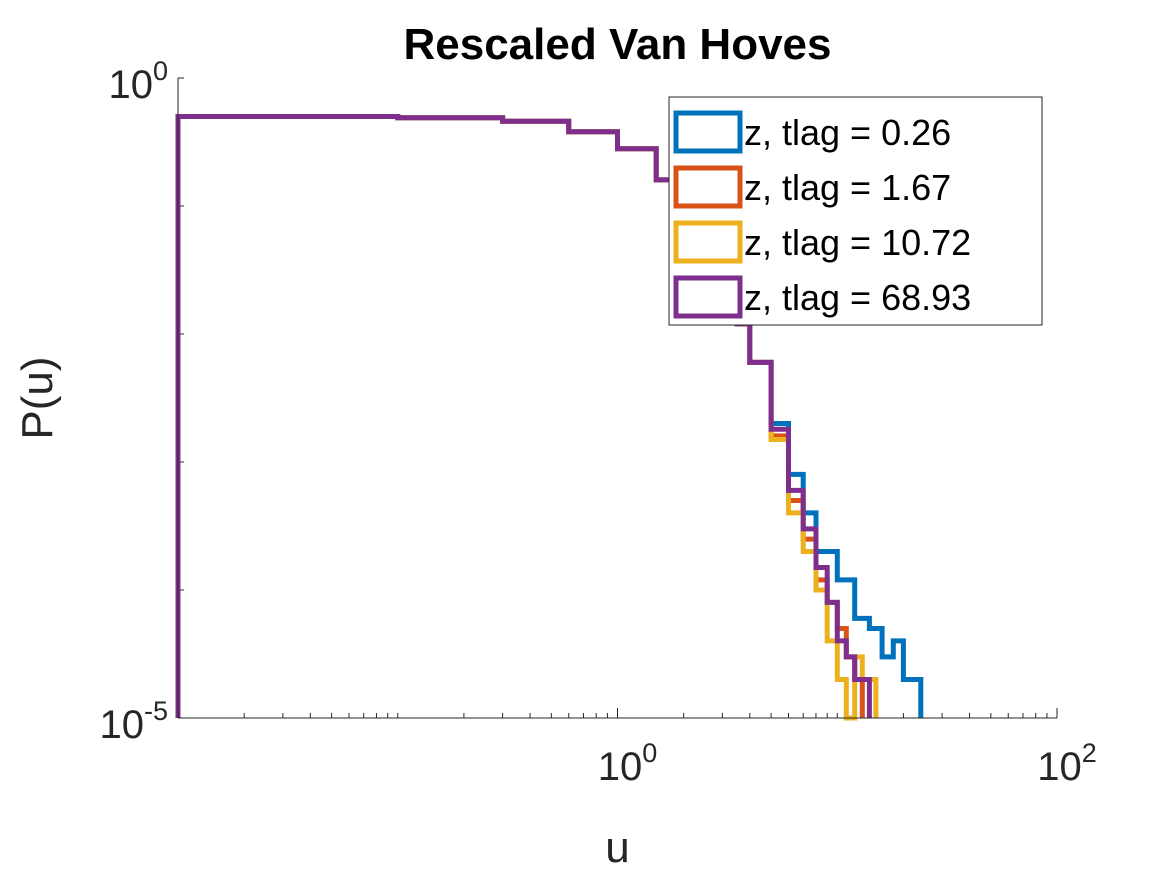  Describe the element at coordinates (617, 44) in the screenshot. I see `chart-title: Rescaled Van Hoves` at that location.